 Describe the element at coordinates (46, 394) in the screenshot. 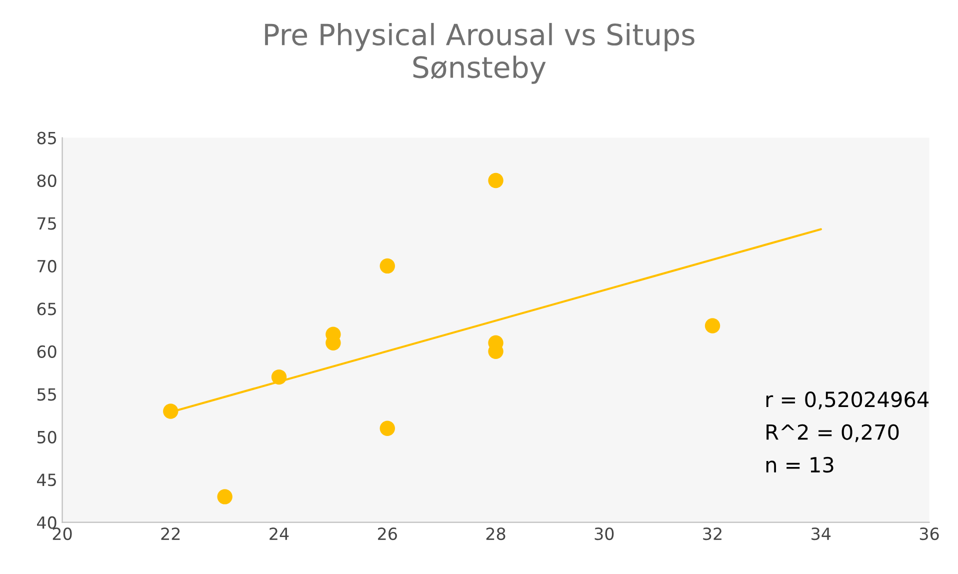

I see `y-tick-label: 55` at that location.